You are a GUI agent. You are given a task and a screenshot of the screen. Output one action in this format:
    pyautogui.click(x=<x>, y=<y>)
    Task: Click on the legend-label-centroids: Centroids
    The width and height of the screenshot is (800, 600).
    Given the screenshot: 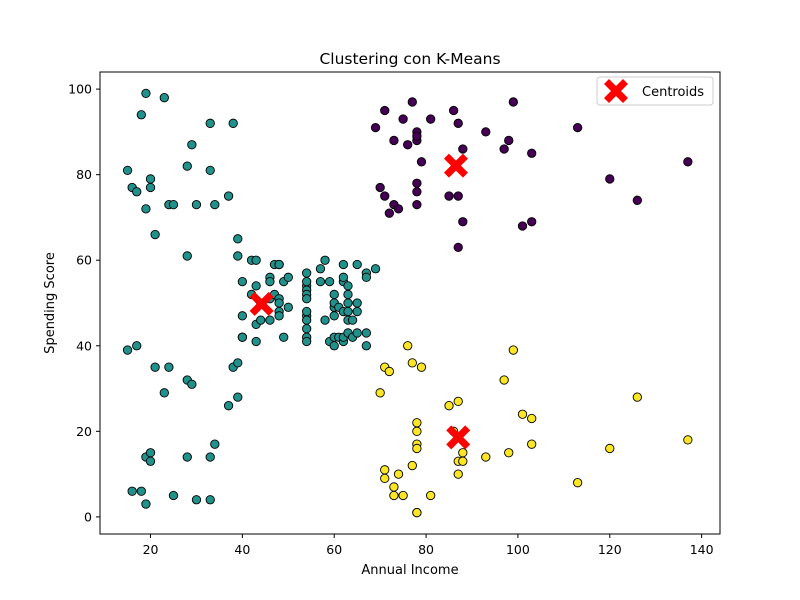 What is the action you would take?
    pyautogui.click(x=673, y=92)
    